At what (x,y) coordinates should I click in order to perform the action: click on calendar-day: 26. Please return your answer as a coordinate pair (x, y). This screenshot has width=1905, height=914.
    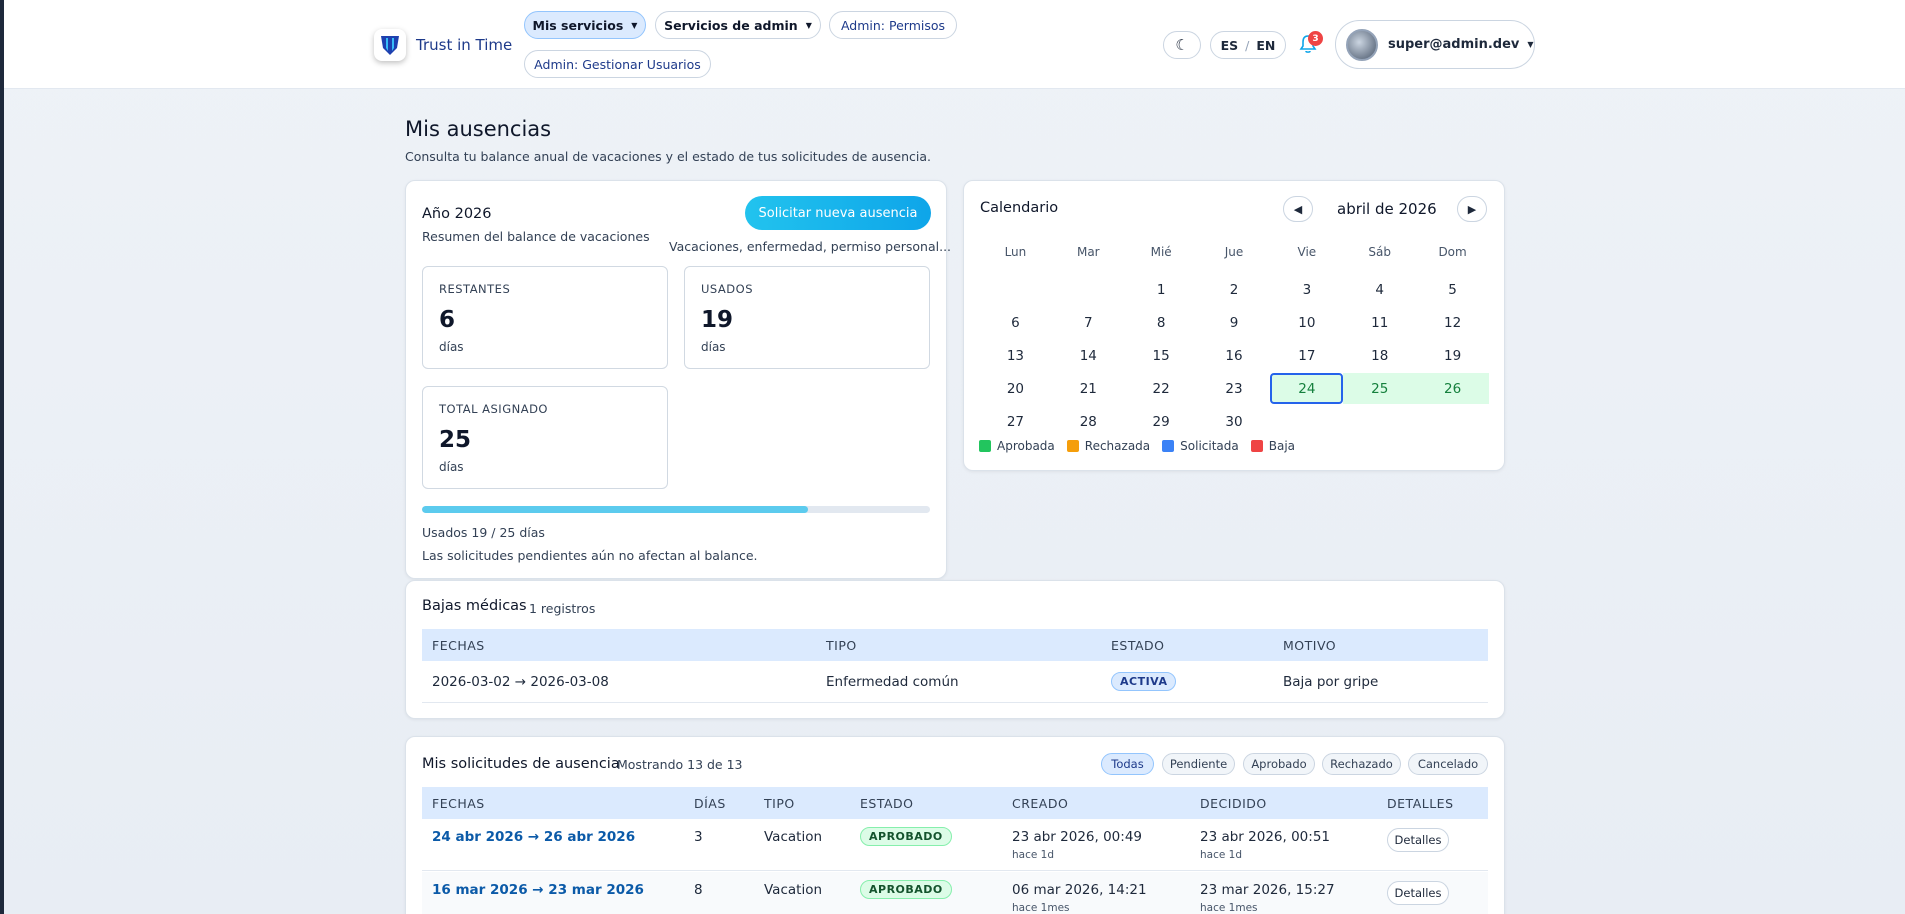
    Looking at the image, I should click on (1453, 388).